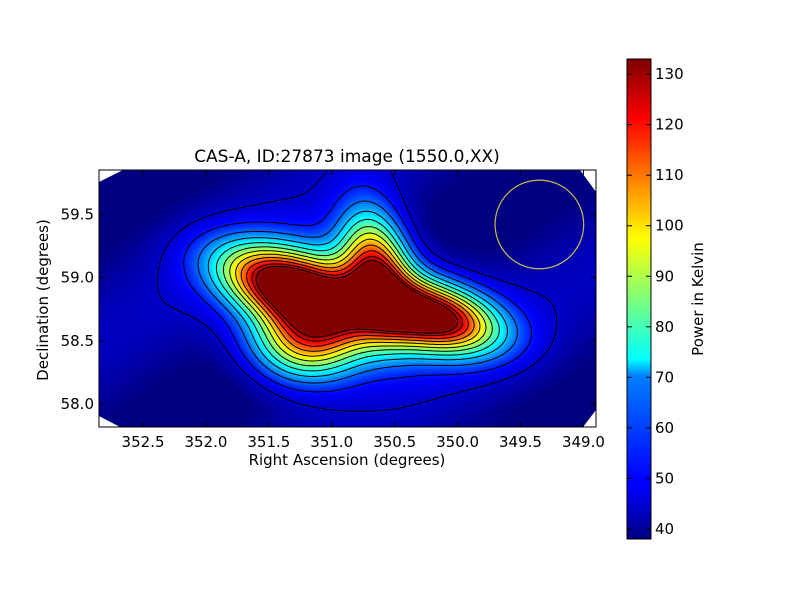 The width and height of the screenshot is (800, 600). I want to click on colorbar-tick-label: 110, so click(669, 175).